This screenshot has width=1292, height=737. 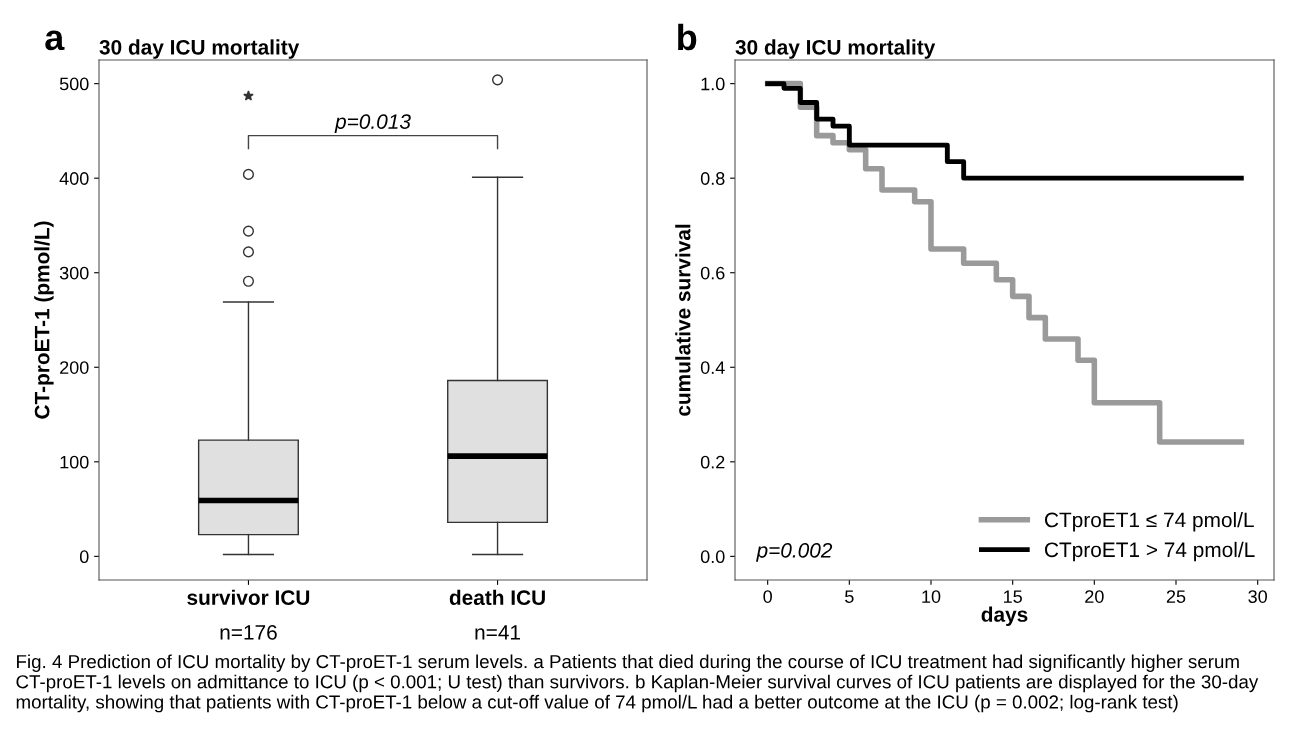 What do you see at coordinates (931, 596) in the screenshot?
I see `x-tick-label: 10` at bounding box center [931, 596].